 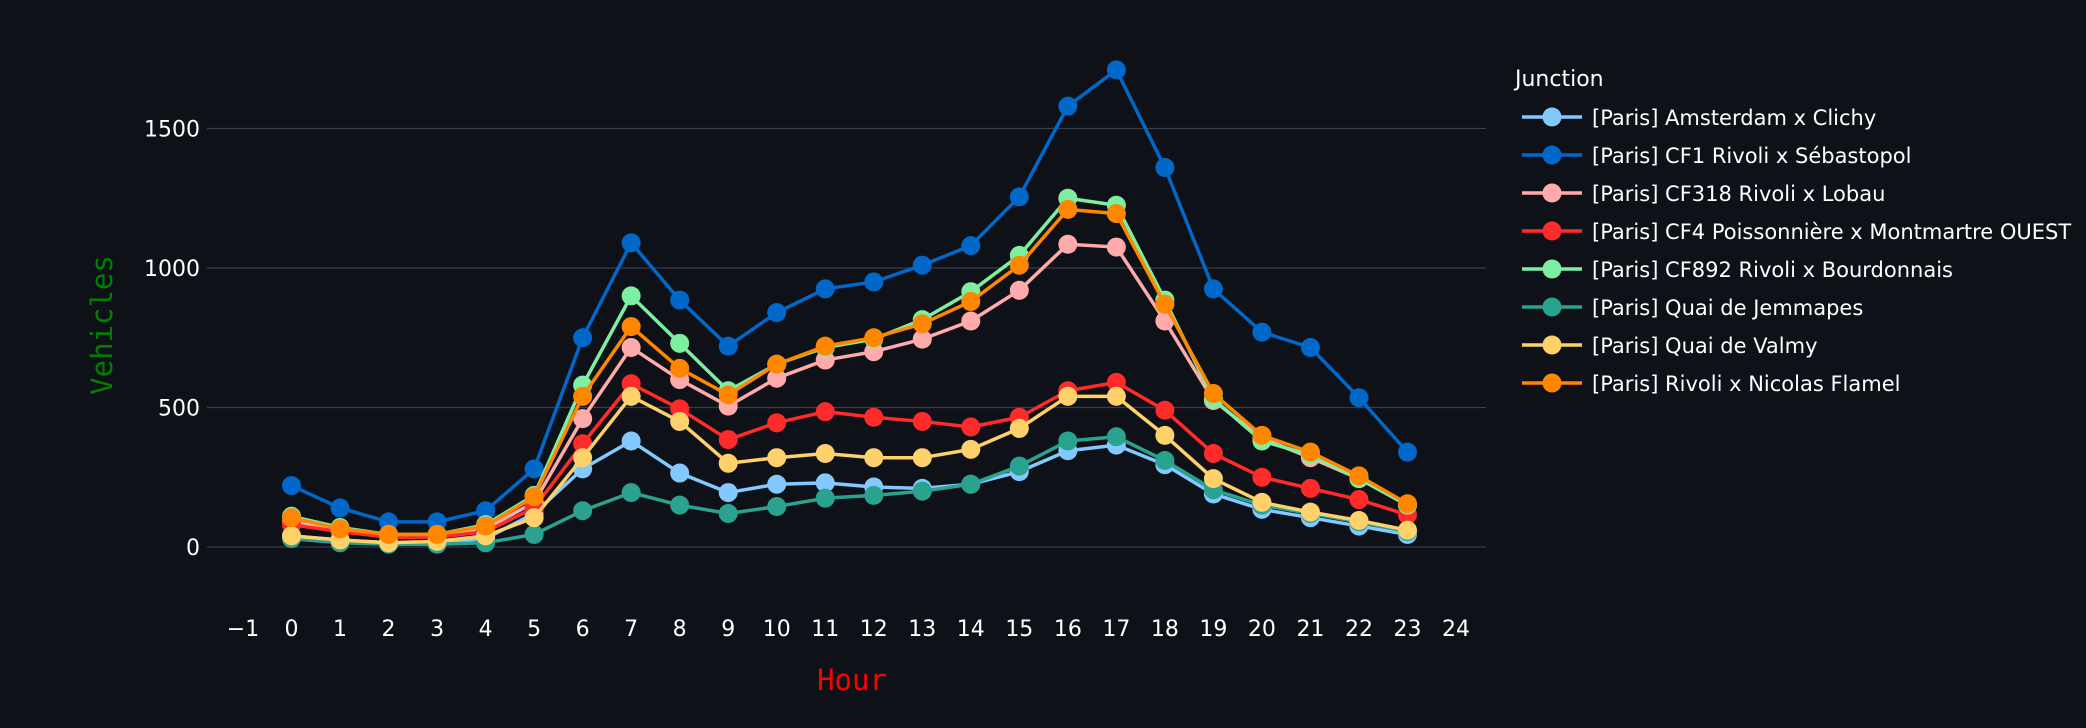 What do you see at coordinates (777, 629) in the screenshot?
I see `x-tick-label: 10` at bounding box center [777, 629].